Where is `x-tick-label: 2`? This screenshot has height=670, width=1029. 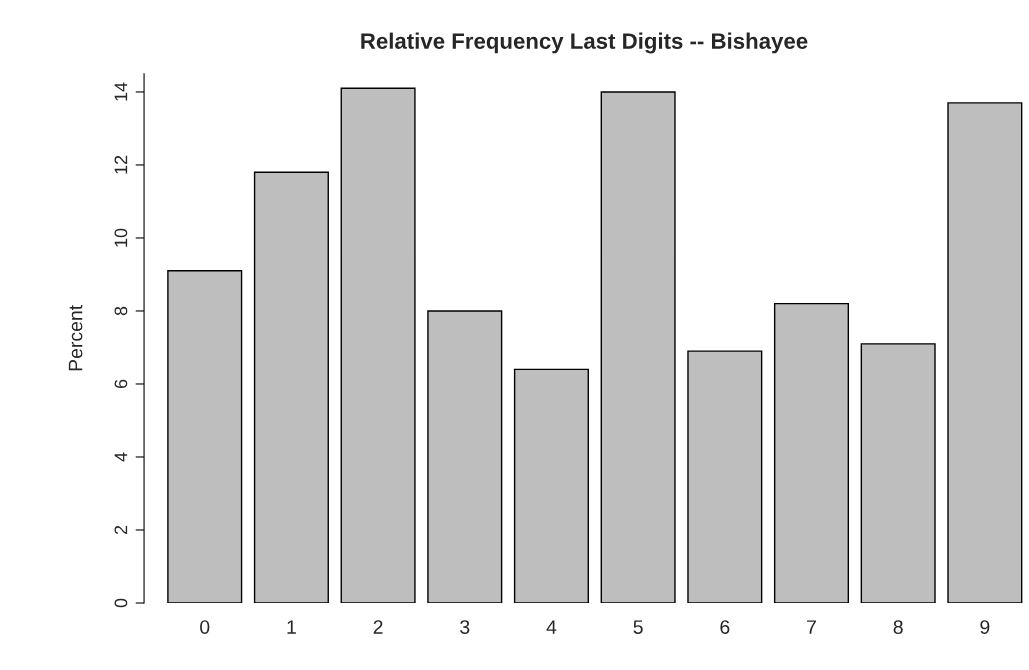 x-tick-label: 2 is located at coordinates (378, 627).